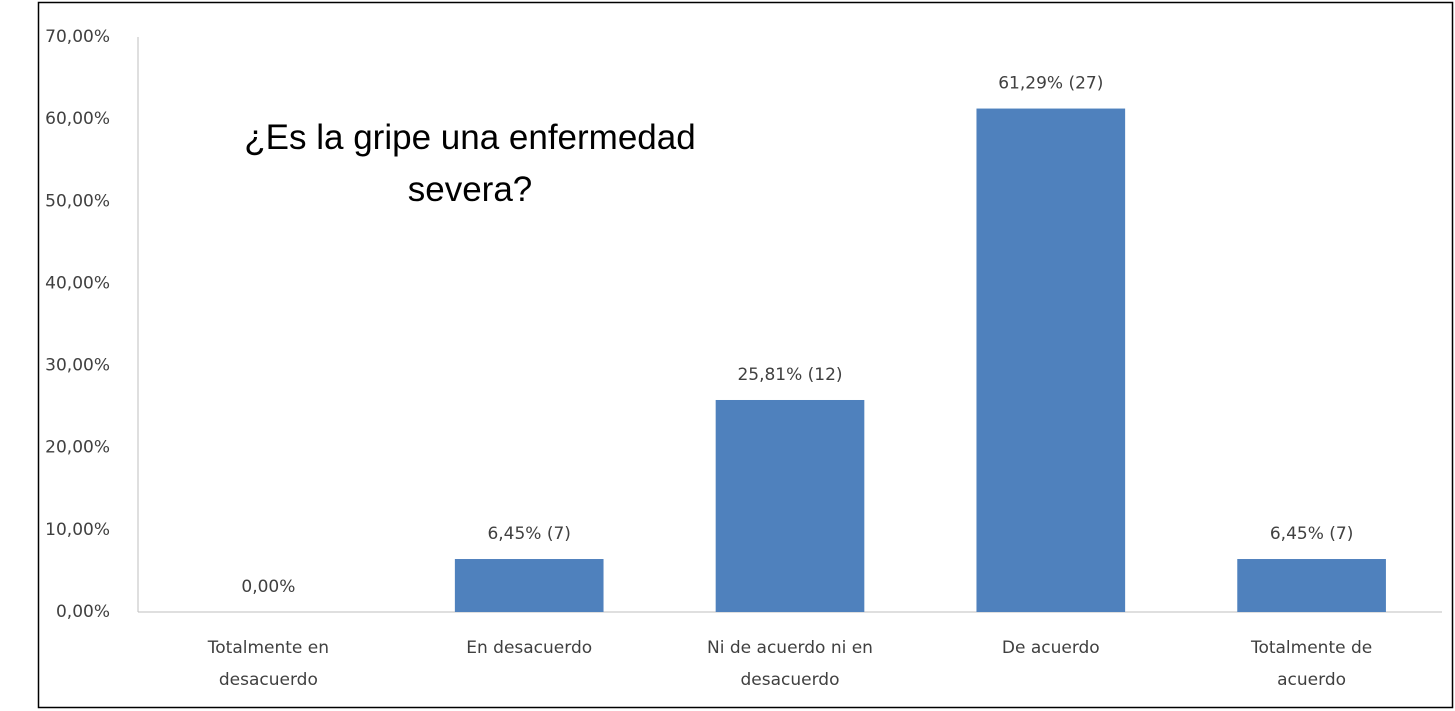 The image size is (1455, 711). What do you see at coordinates (268, 664) in the screenshot?
I see `x-tick-label: Totalmente en desacuerdo` at bounding box center [268, 664].